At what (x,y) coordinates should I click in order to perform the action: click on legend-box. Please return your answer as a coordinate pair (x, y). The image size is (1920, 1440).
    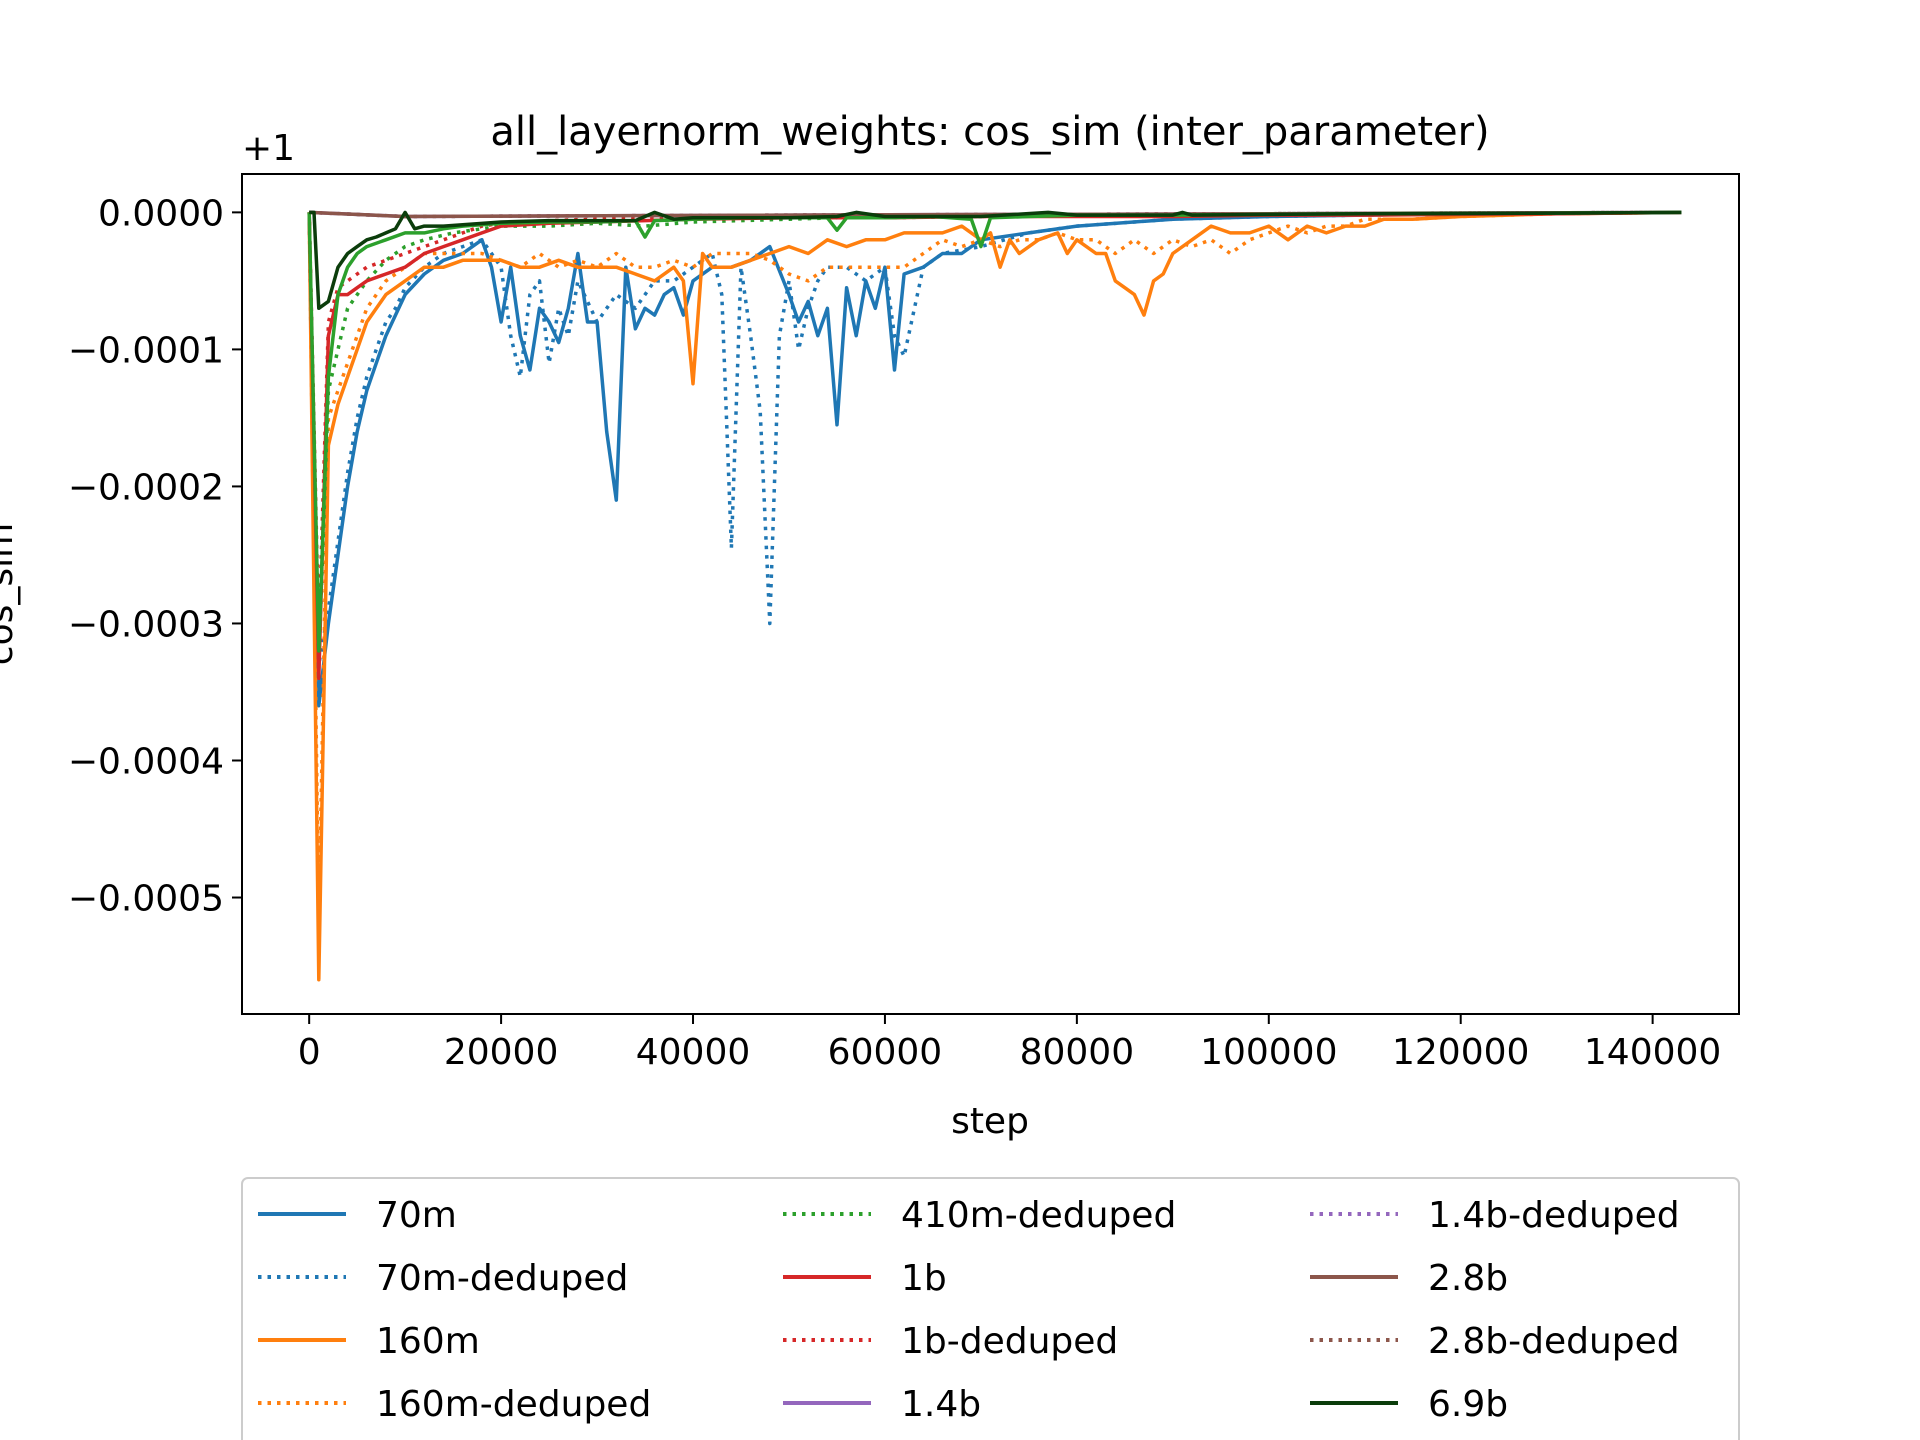
    Looking at the image, I should click on (990, 1308).